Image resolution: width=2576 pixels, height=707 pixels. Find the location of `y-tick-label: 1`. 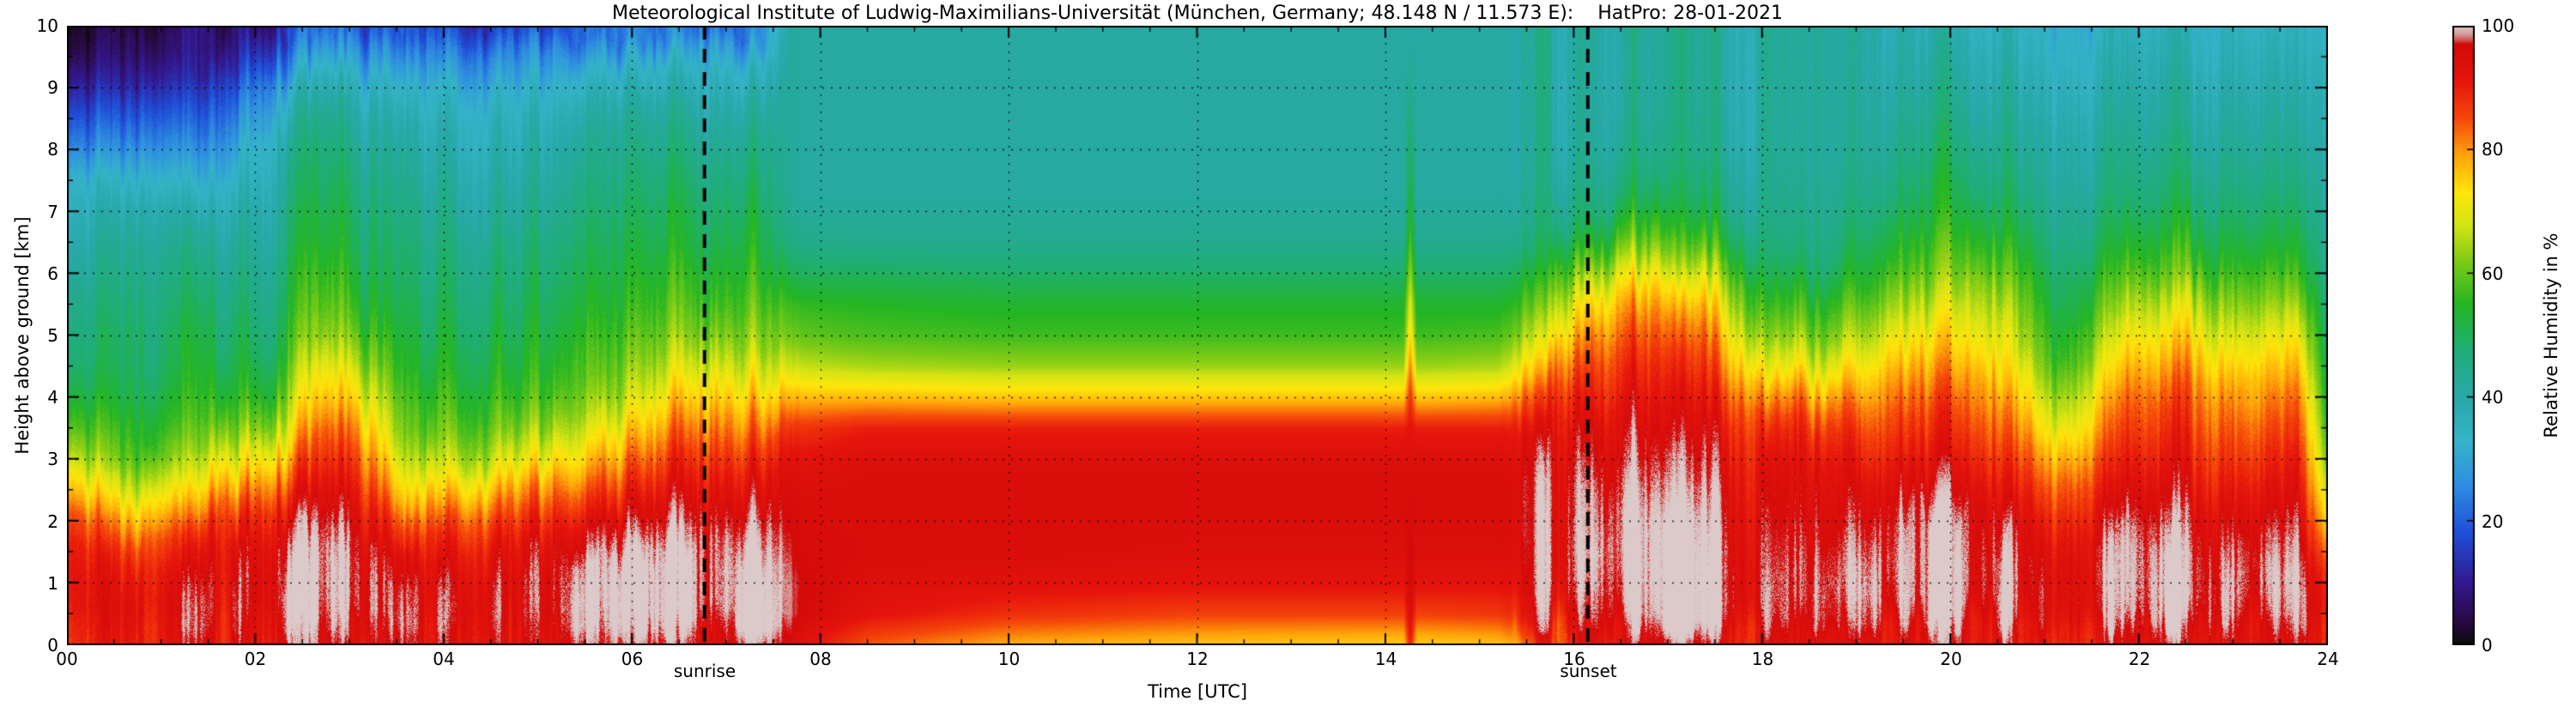

y-tick-label: 1 is located at coordinates (52, 583).